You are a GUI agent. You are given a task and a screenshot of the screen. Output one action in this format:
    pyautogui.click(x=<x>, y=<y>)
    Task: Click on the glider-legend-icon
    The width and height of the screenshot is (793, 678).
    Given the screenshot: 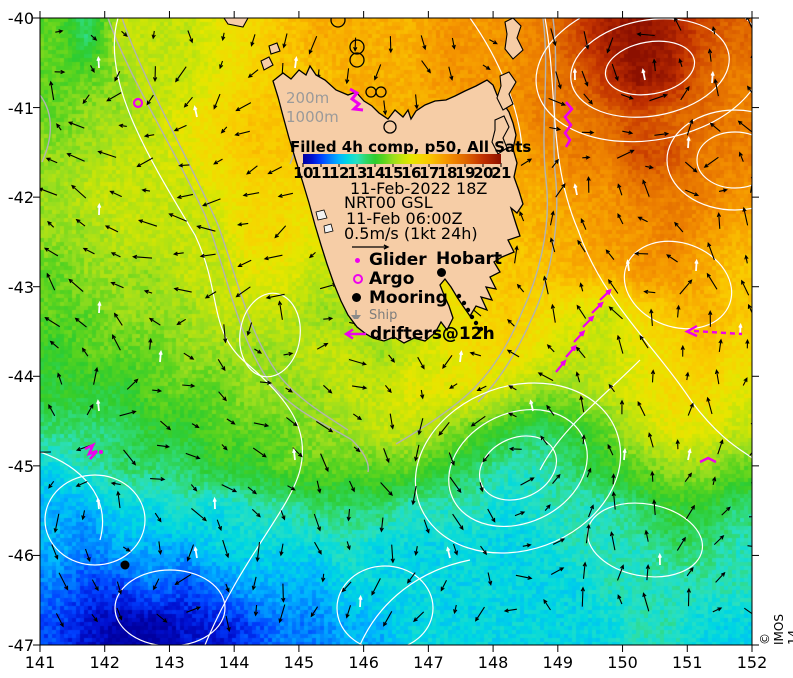 What is the action you would take?
    pyautogui.click(x=357, y=260)
    